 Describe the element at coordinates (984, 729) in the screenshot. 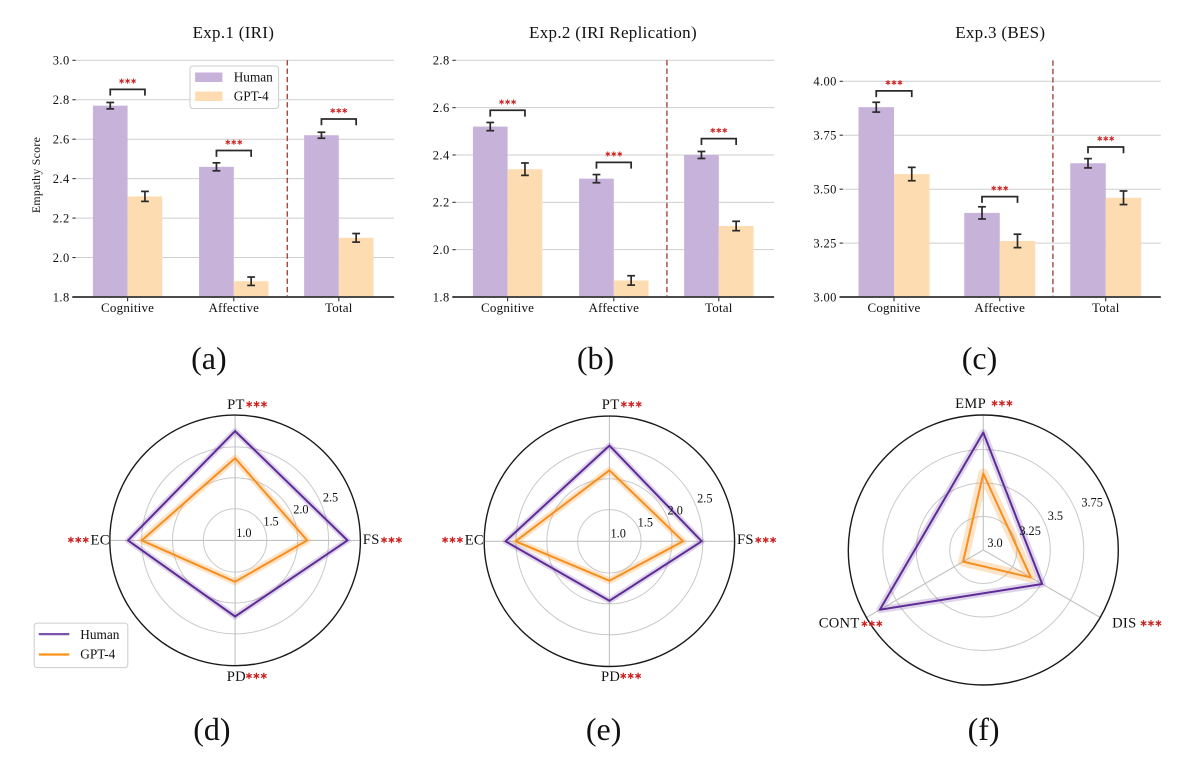

I see `svg-text: (f)` at that location.